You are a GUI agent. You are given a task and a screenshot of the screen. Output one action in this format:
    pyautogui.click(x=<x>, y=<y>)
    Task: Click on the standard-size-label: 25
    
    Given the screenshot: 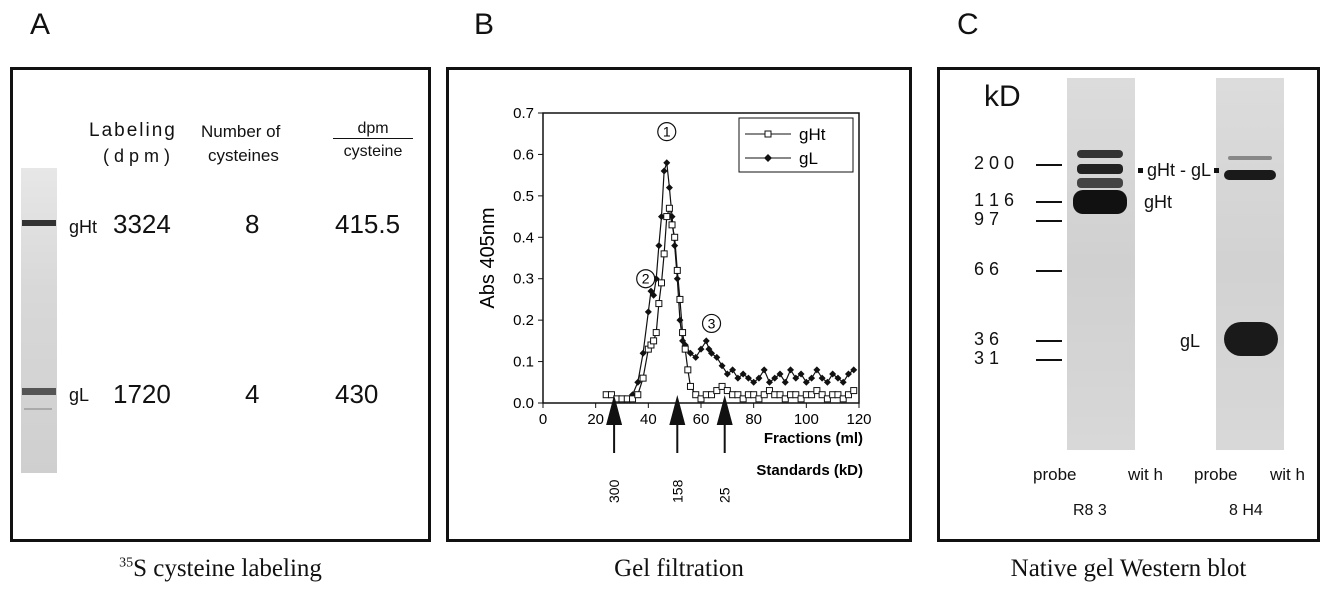 What is the action you would take?
    pyautogui.click(x=725, y=495)
    